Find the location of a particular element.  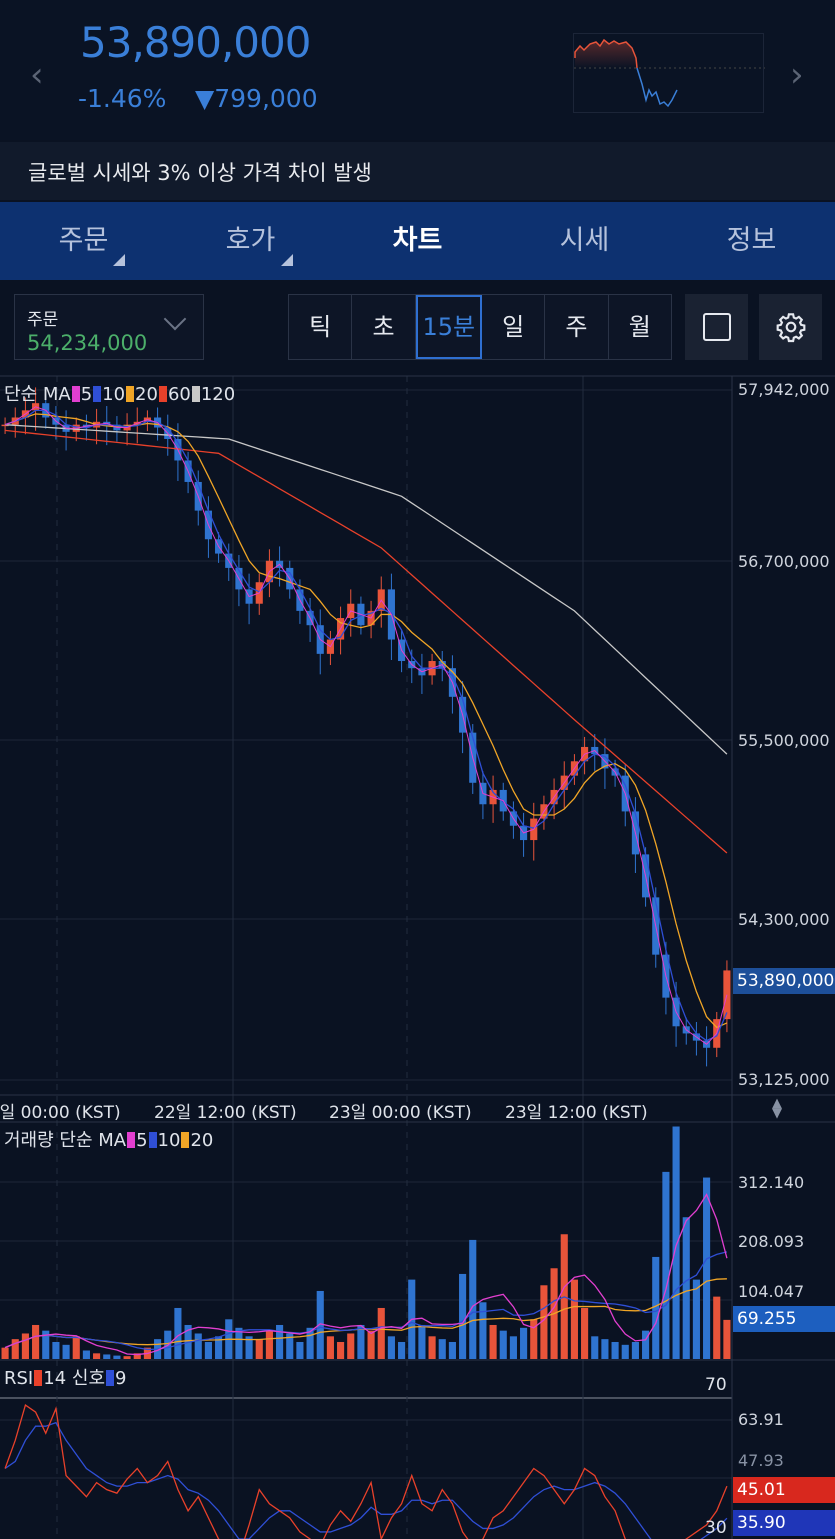

chevron-right-icon: › is located at coordinates (797, 75).